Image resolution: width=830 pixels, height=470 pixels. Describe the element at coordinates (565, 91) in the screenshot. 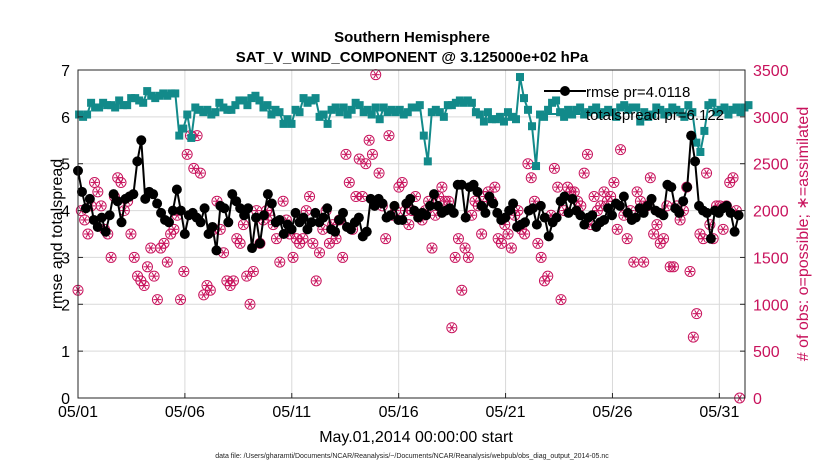

I see `legend-rmse-marker` at that location.